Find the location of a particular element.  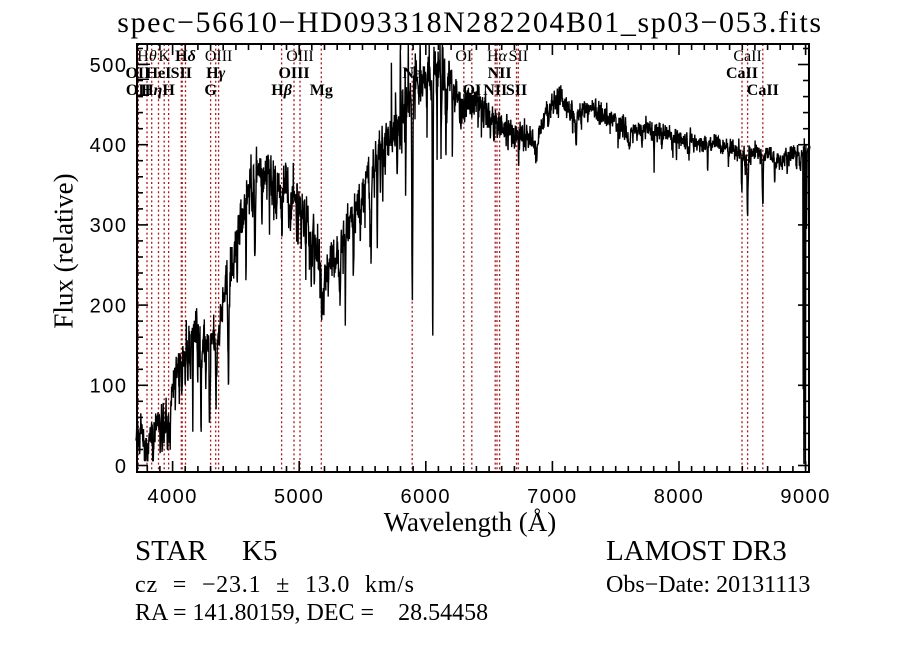

svg-text: 6000 is located at coordinates (426, 497).